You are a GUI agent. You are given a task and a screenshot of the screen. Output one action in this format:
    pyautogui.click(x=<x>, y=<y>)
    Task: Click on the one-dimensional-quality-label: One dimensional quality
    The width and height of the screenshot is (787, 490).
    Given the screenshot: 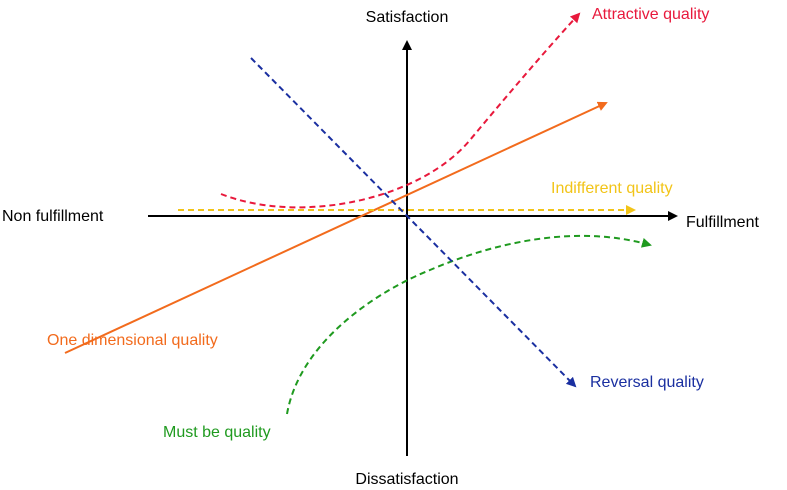 What is the action you would take?
    pyautogui.click(x=132, y=340)
    